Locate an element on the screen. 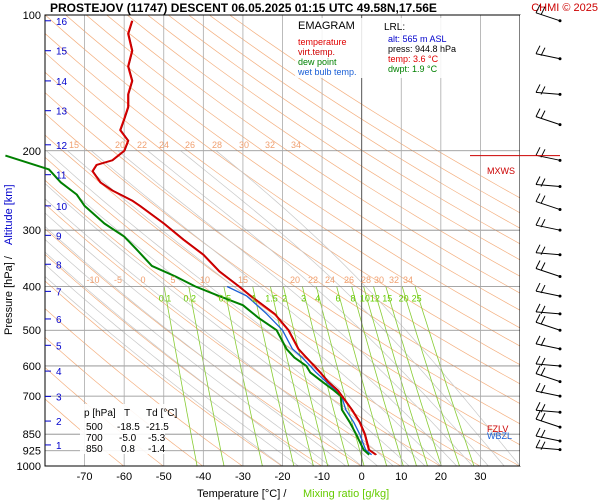 The width and height of the screenshot is (600, 500). altitude-tick-label: 3 is located at coordinates (59, 397).